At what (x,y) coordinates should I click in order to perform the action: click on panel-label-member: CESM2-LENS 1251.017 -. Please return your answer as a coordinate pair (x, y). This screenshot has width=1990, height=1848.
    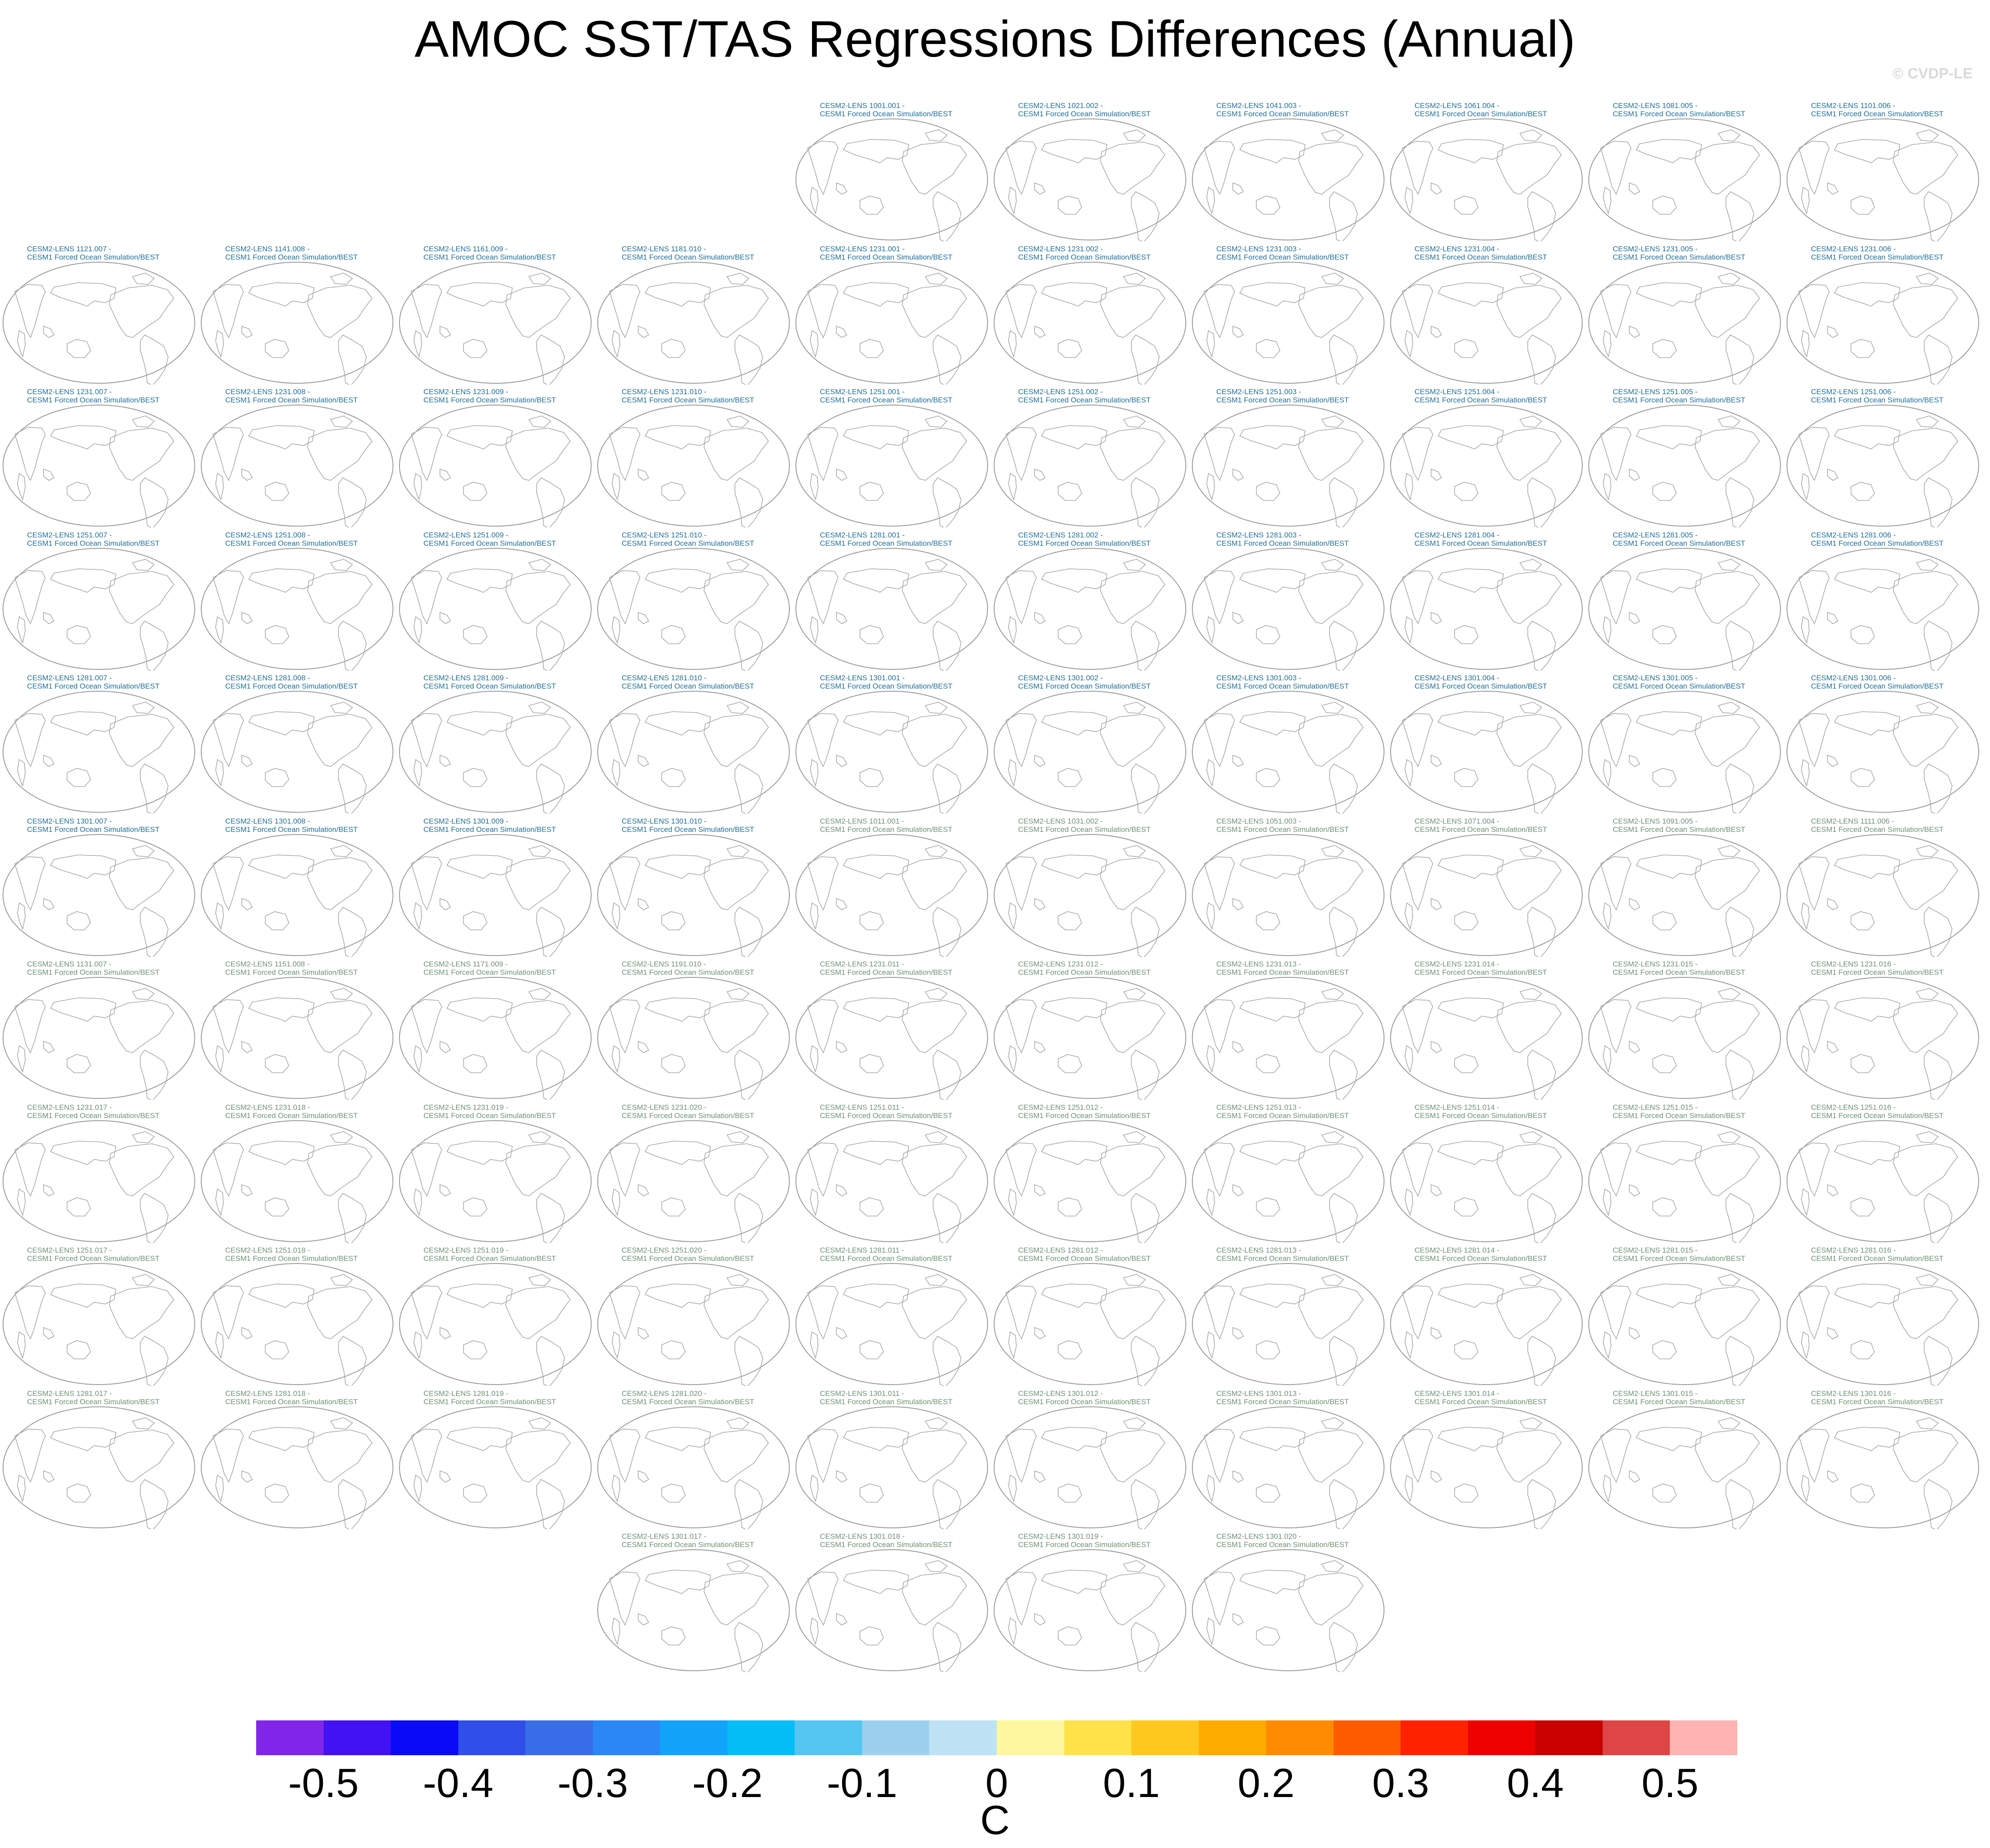
    Looking at the image, I should click on (69, 1250).